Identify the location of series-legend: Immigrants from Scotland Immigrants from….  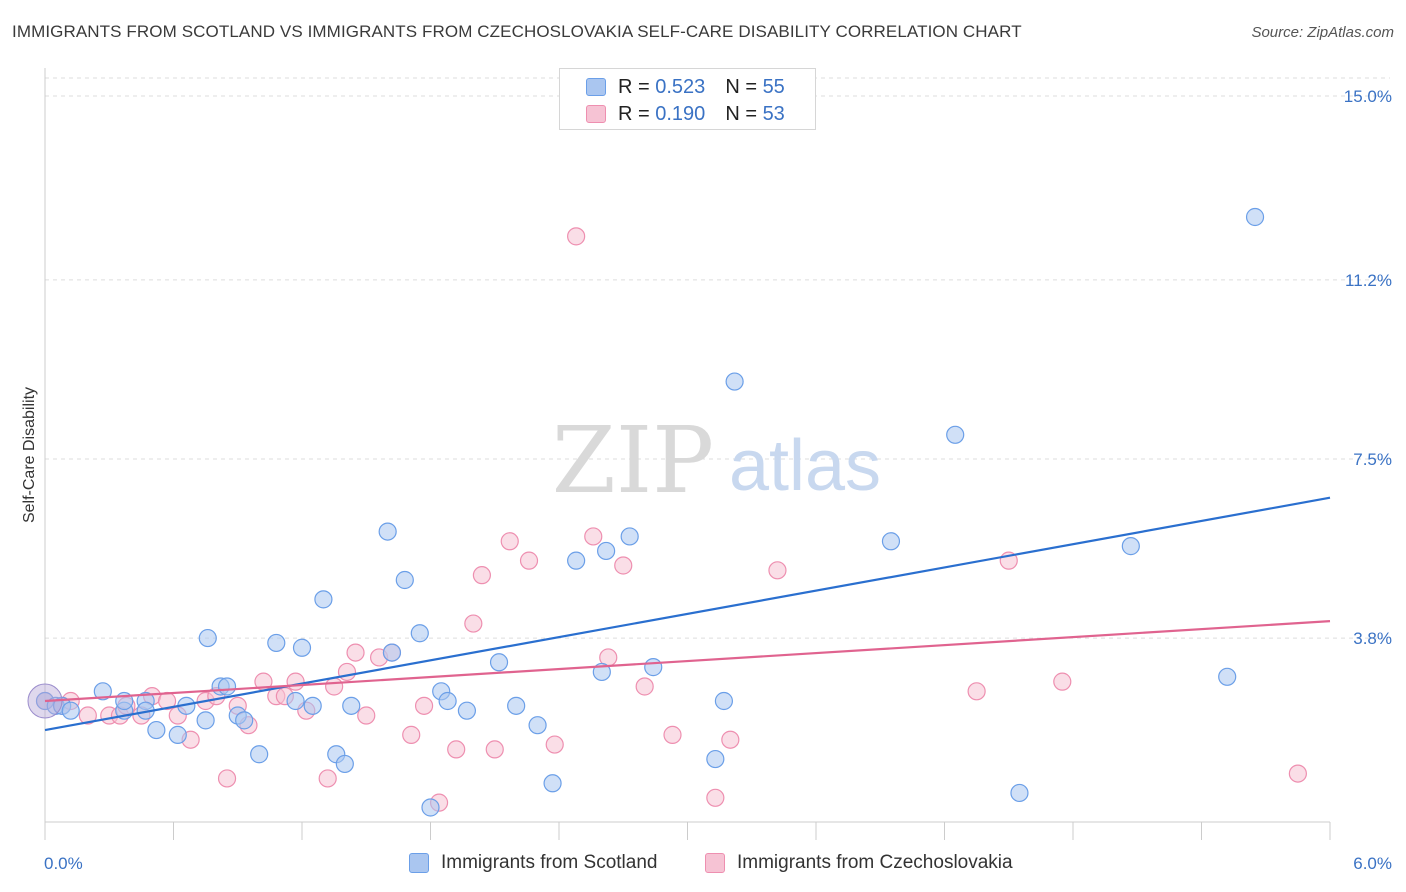
(703, 865).